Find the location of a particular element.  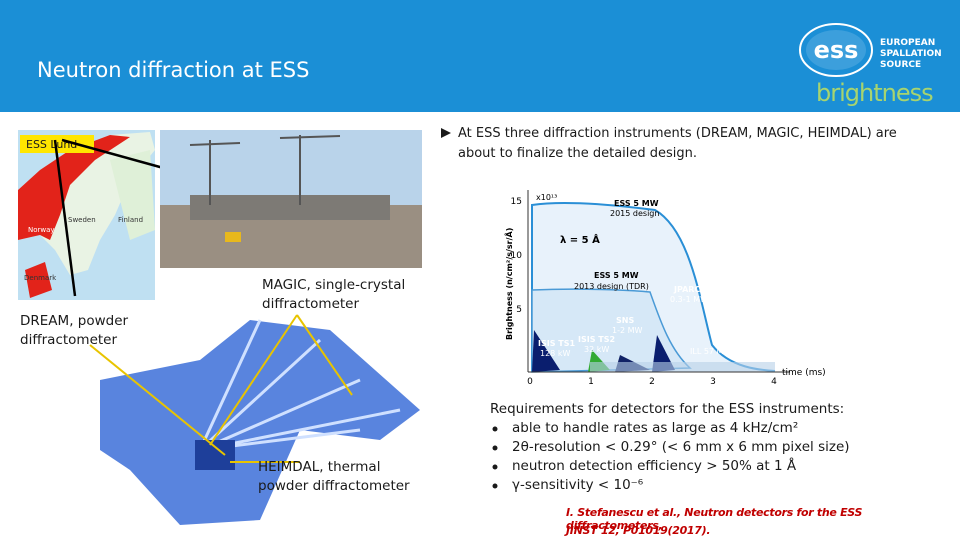

curve-ill is located at coordinates (682, 367).